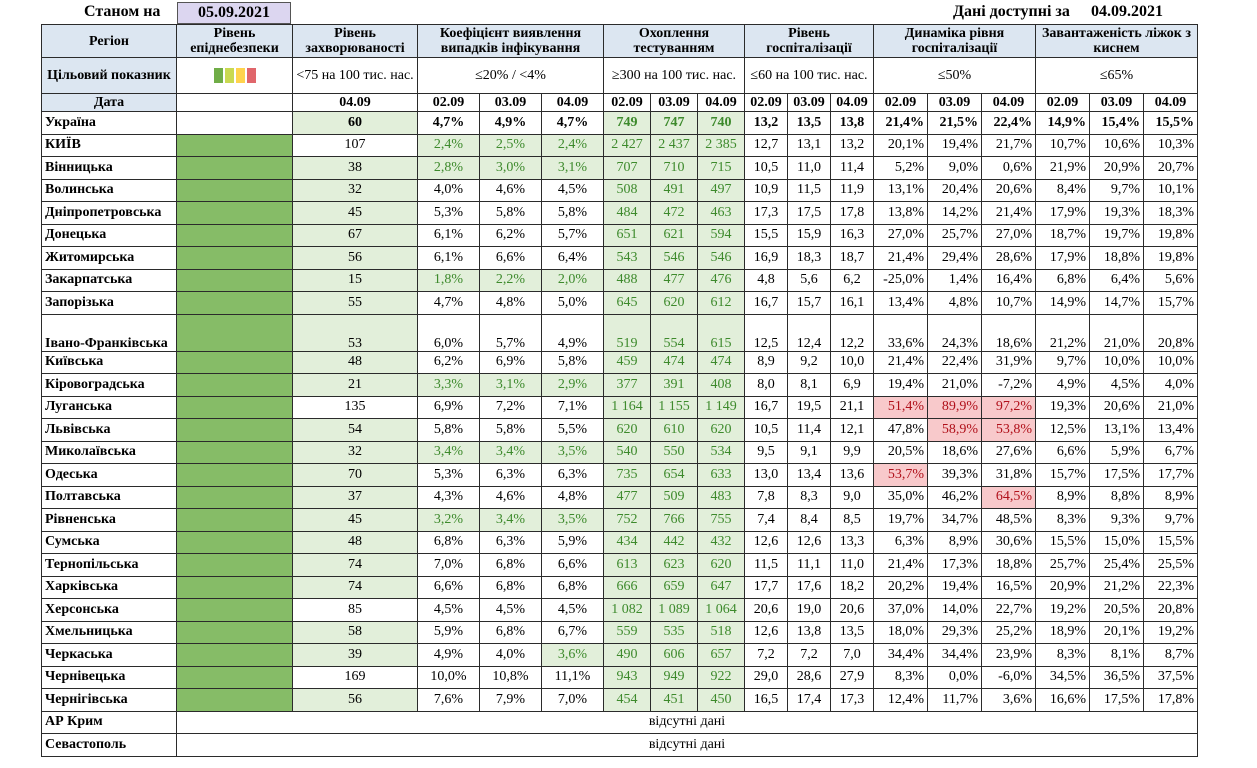 The width and height of the screenshot is (1257, 768). I want to click on missing-data-row: Севастополь відсутні дані, so click(619, 745).